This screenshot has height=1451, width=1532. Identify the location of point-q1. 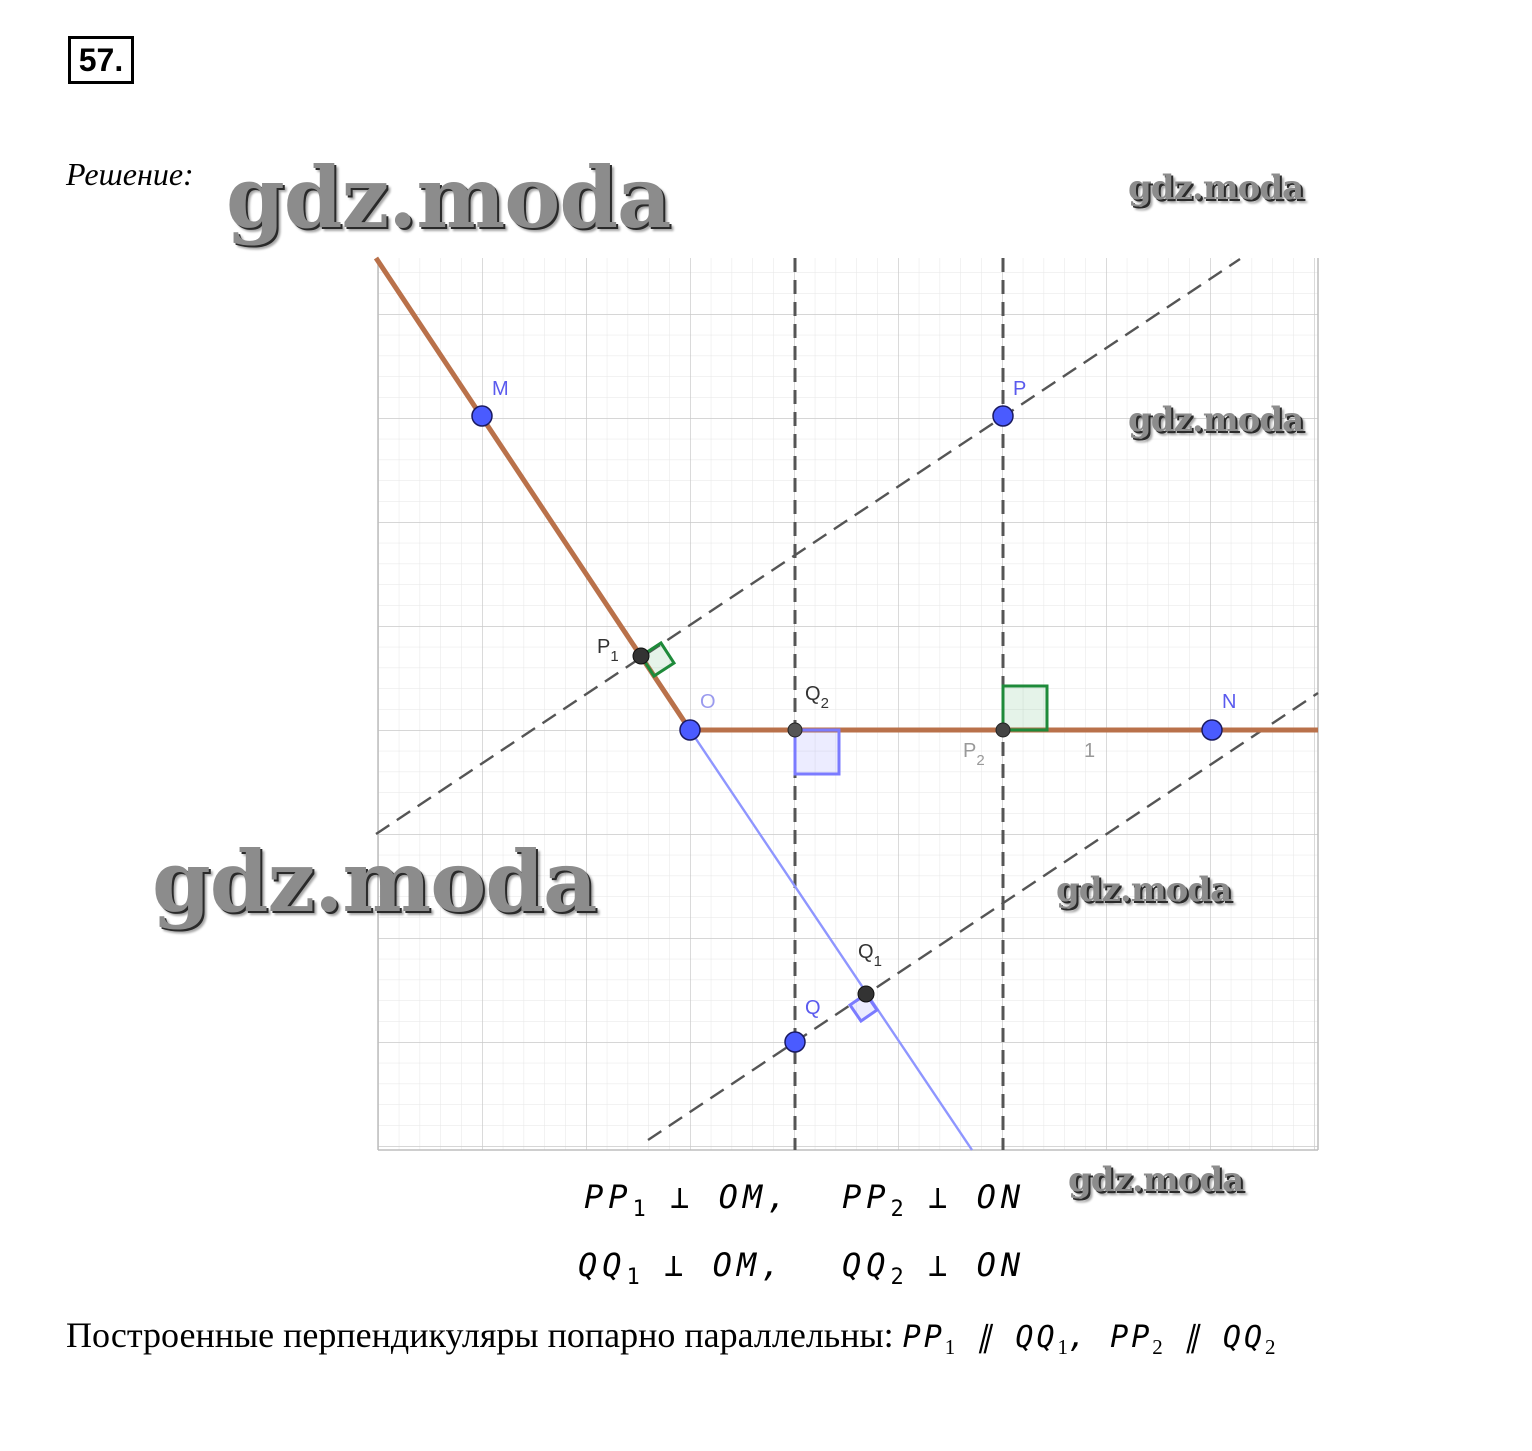
(866, 994).